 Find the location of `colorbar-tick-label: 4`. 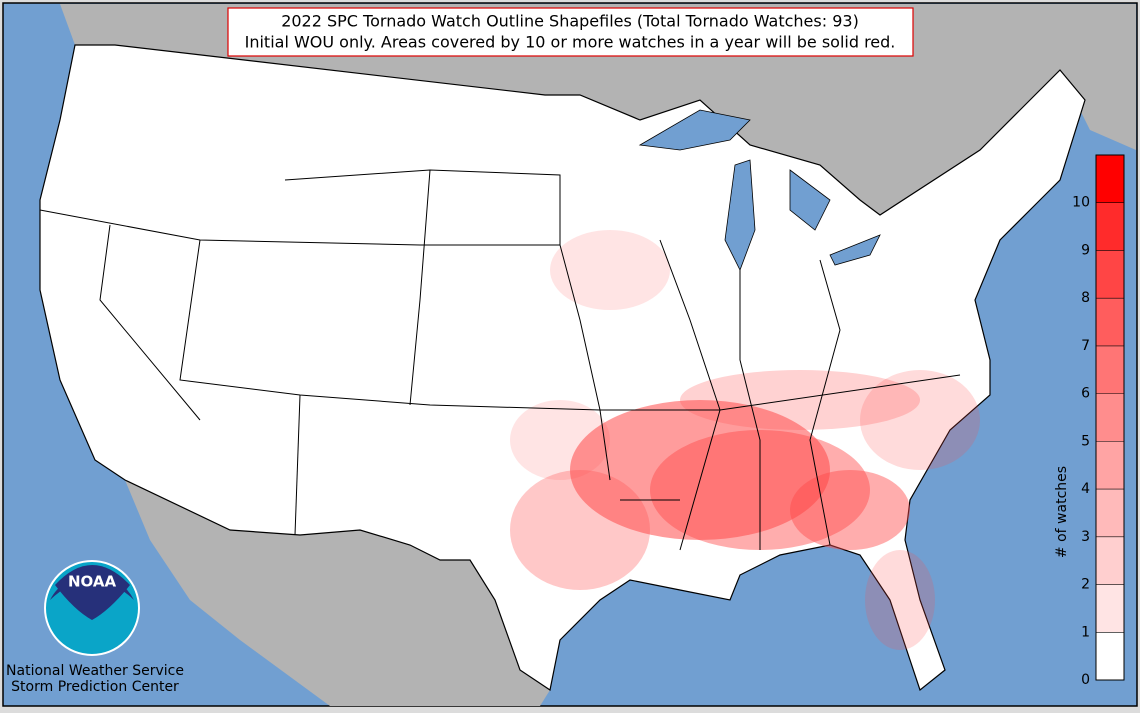

colorbar-tick-label: 4 is located at coordinates (1085, 489).